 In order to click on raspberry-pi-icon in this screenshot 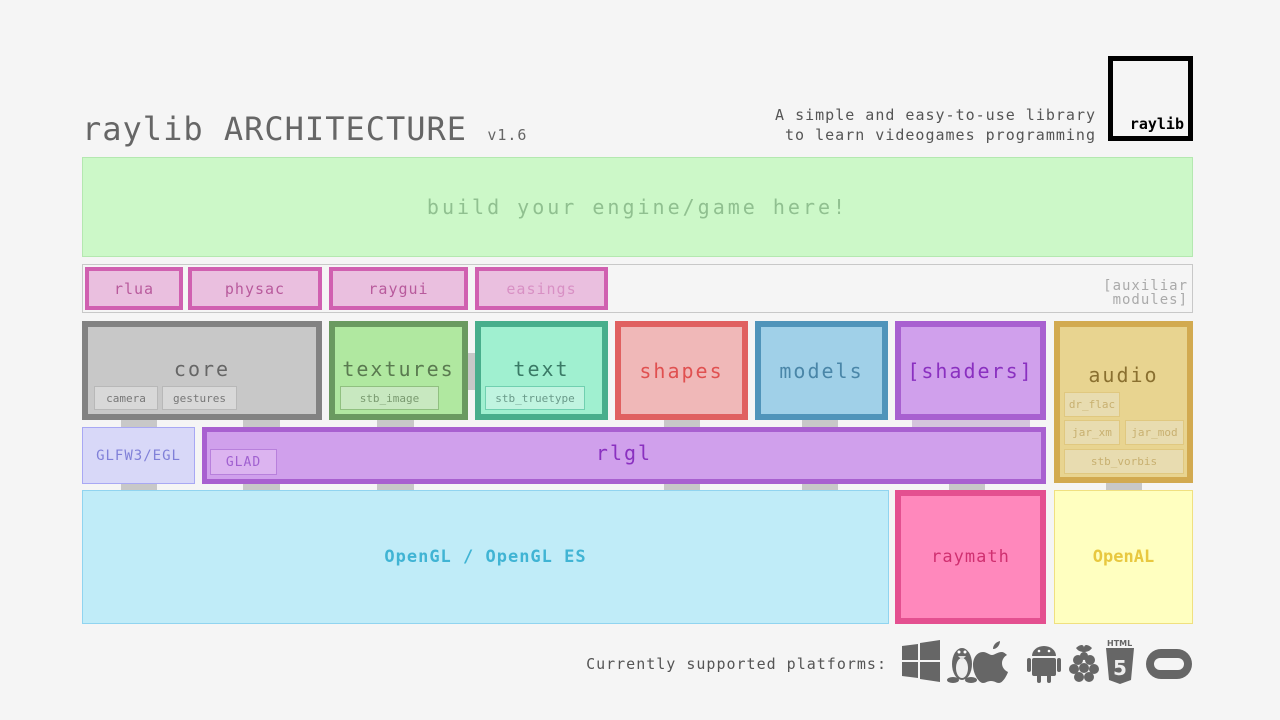, I will do `click(1084, 663)`.